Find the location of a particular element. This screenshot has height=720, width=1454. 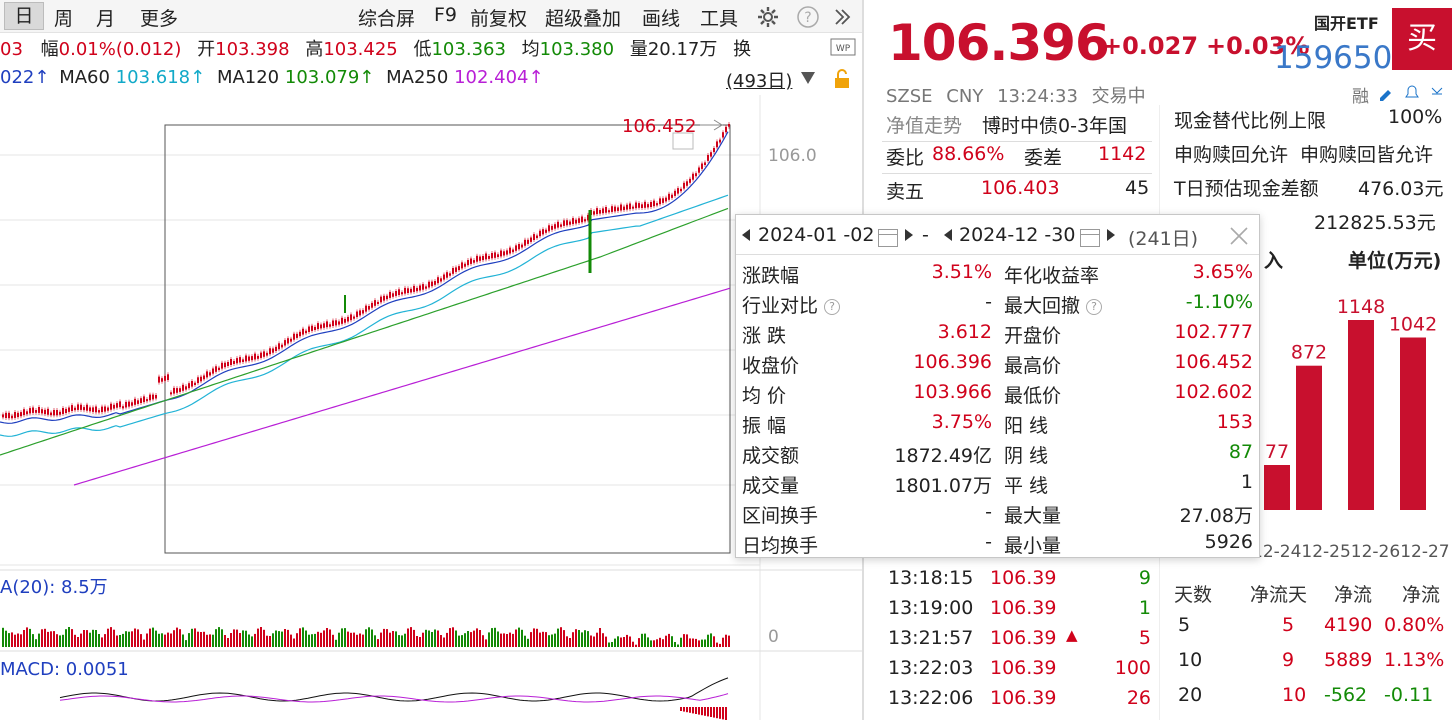

close-icon is located at coordinates (1239, 236).